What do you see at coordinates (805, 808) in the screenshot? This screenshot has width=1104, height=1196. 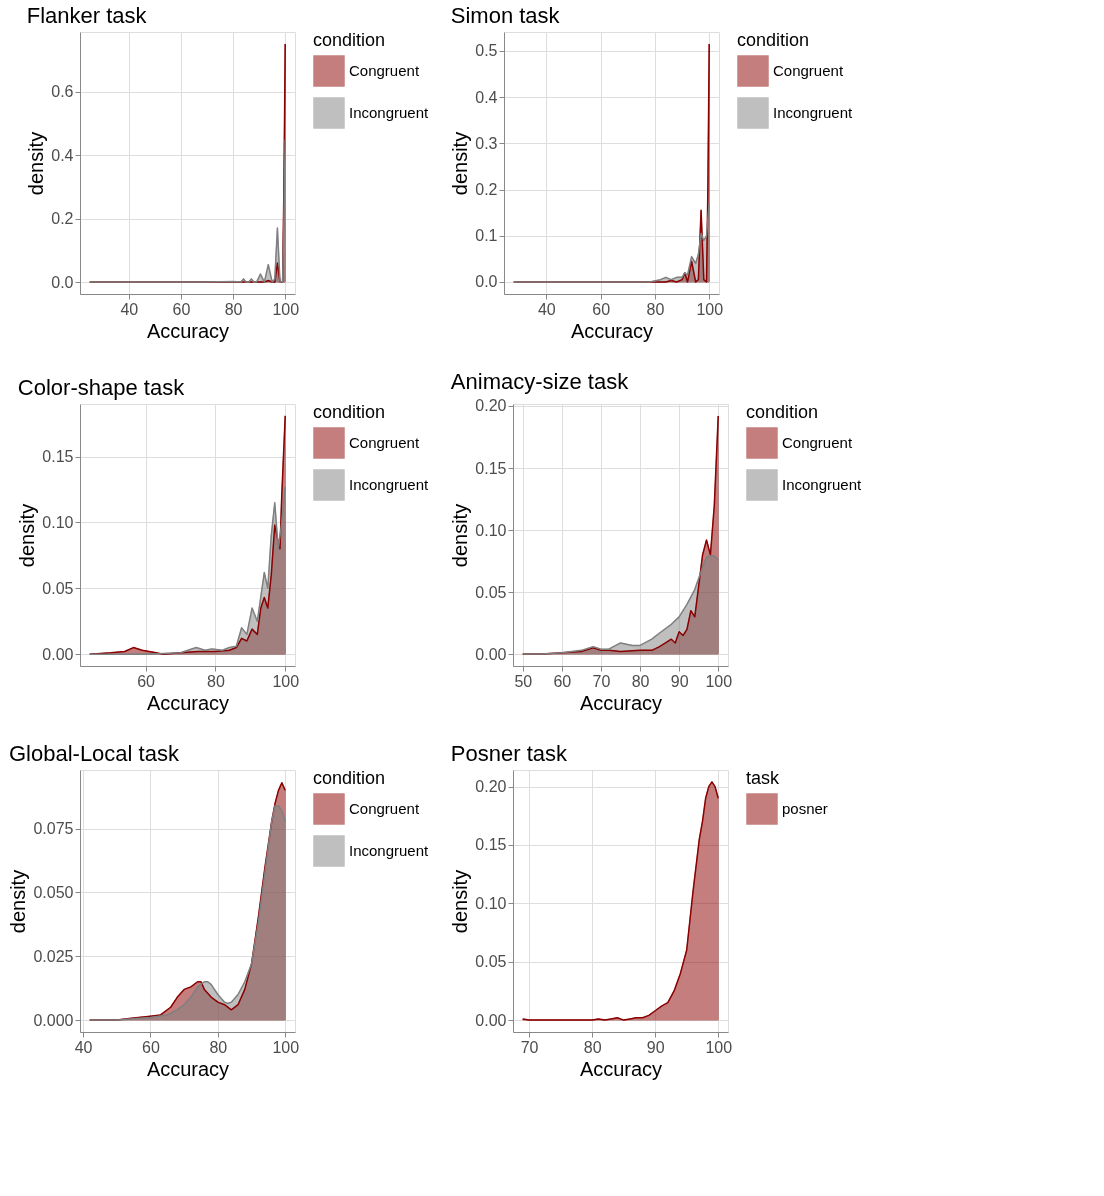 I see `text: posner` at bounding box center [805, 808].